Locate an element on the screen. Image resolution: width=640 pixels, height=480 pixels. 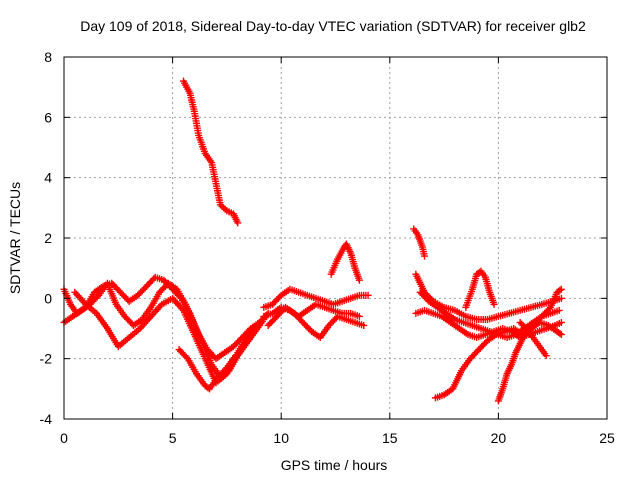
y-tick-label: 4 is located at coordinates (48, 178).